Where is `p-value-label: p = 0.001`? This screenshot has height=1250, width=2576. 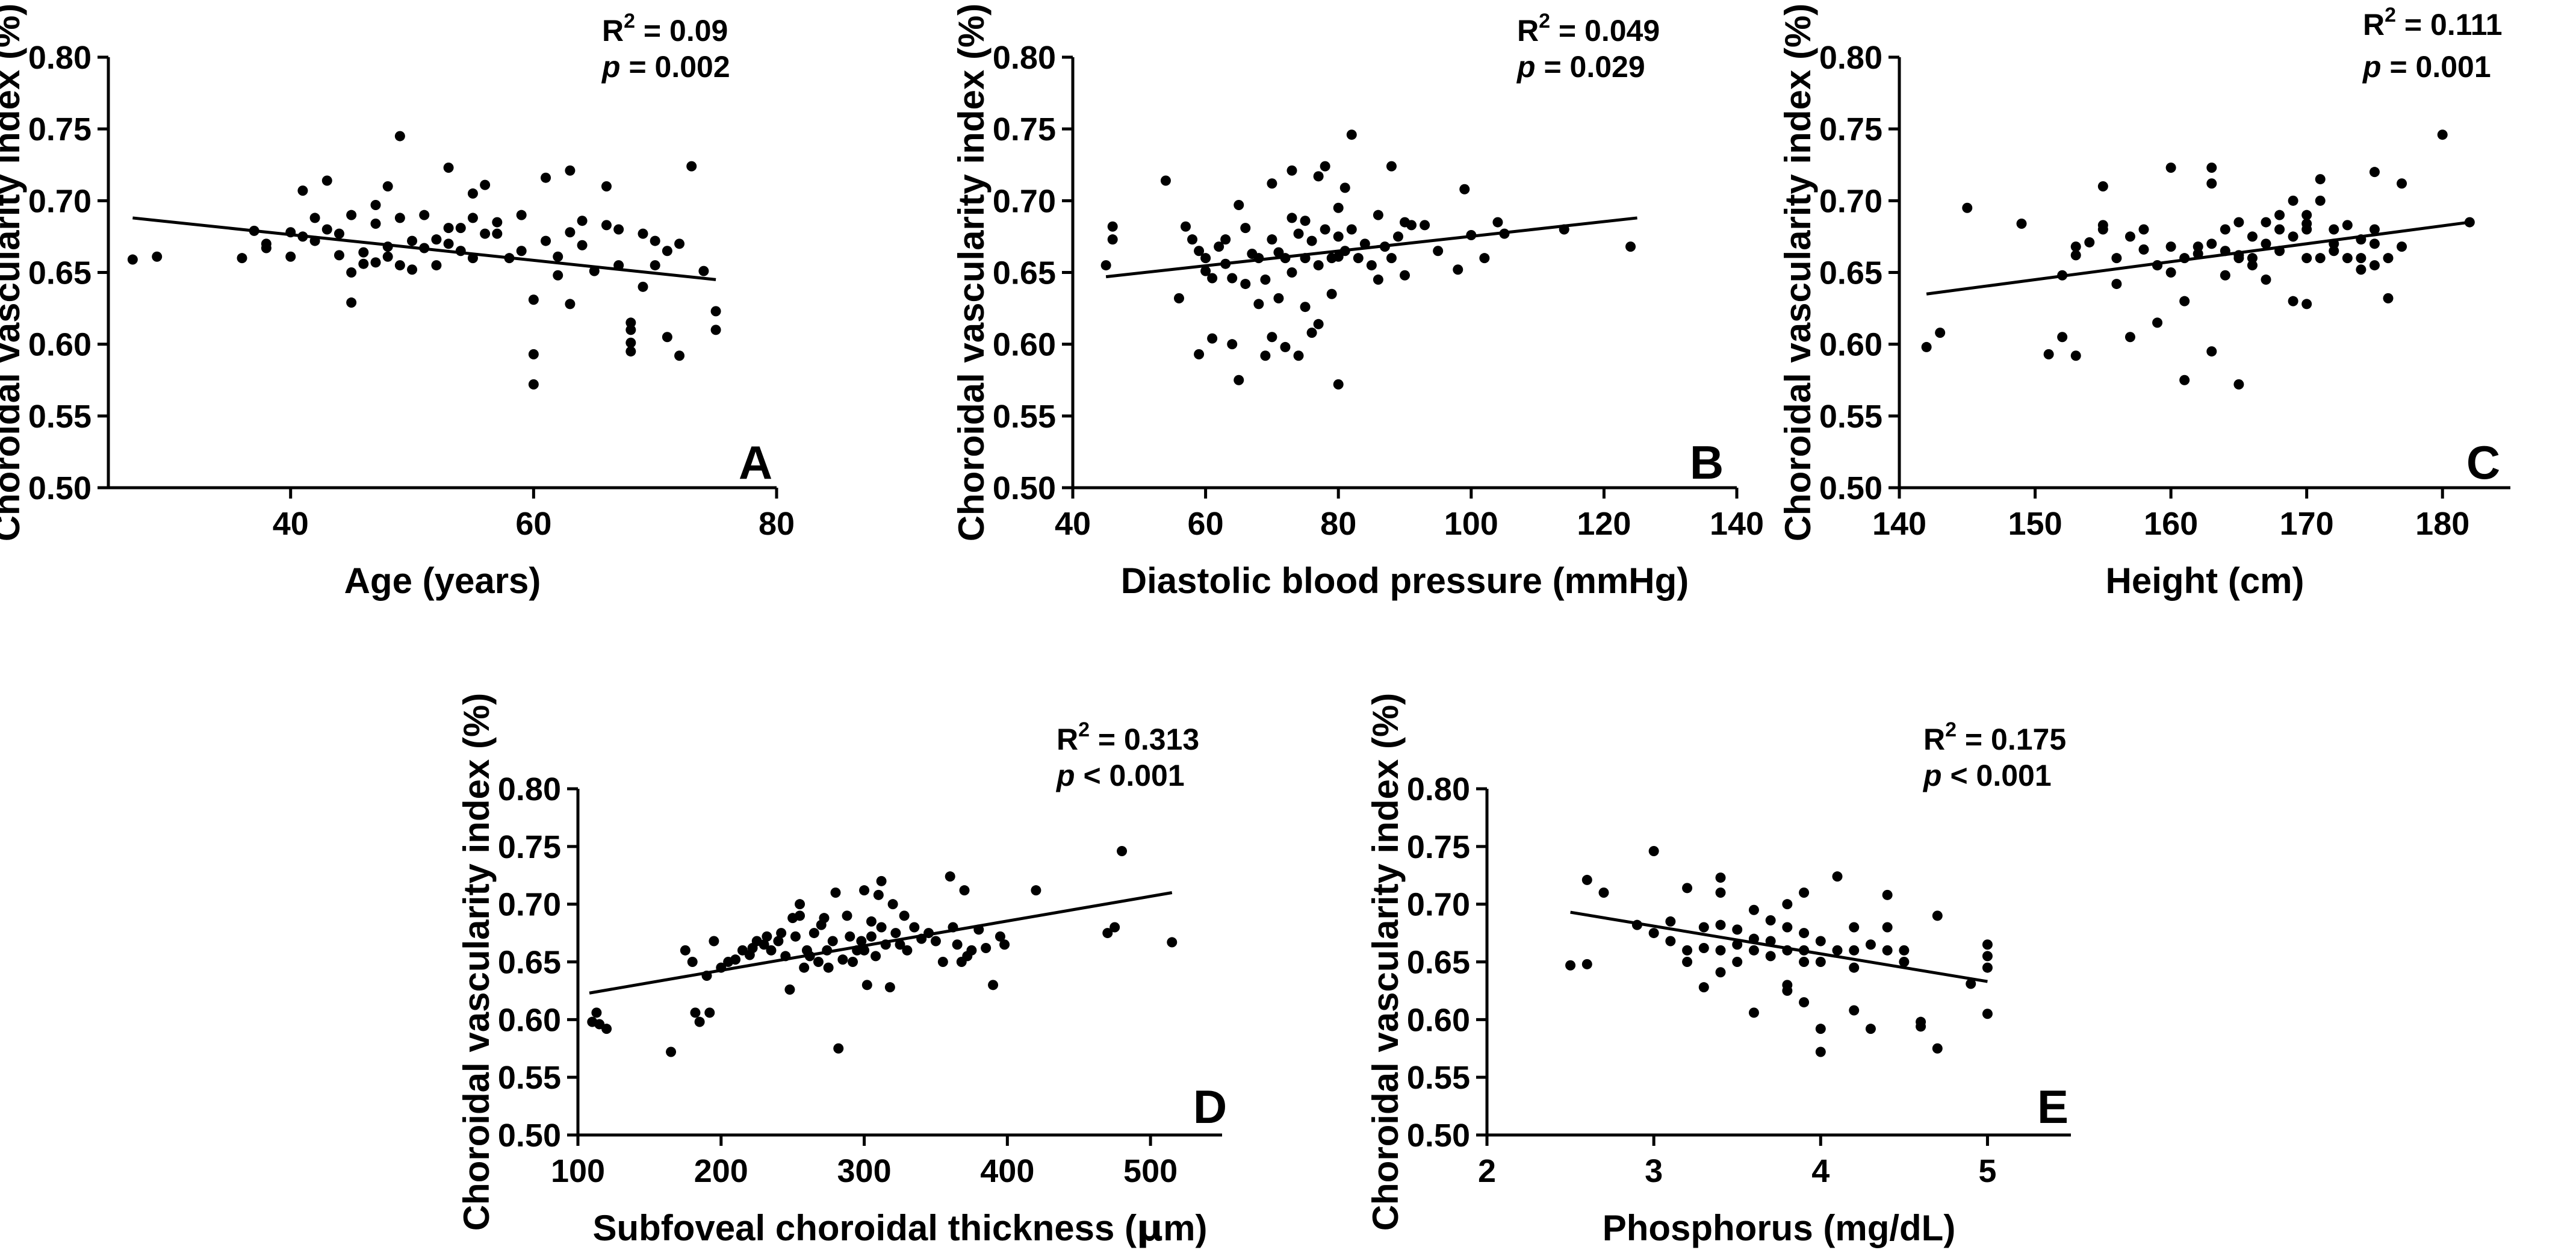 p-value-label: p = 0.001 is located at coordinates (2426, 67).